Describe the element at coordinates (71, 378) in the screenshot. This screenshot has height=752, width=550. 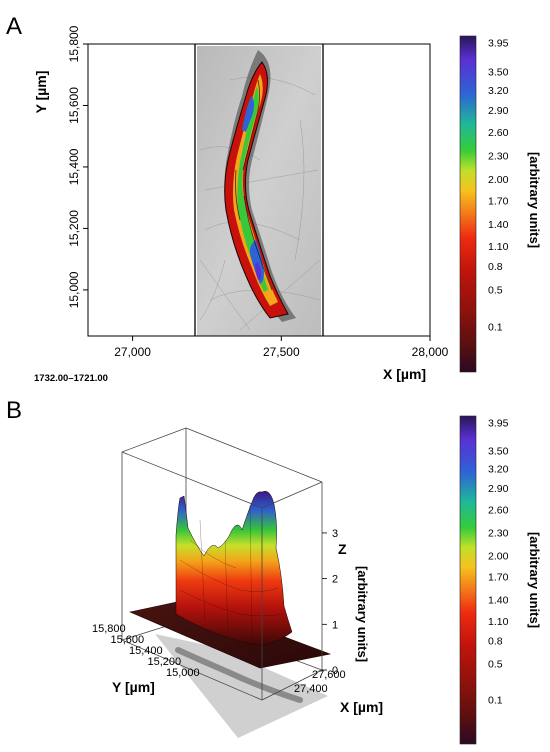
I see `panel-a-footer: 1732.00–1721.00` at that location.